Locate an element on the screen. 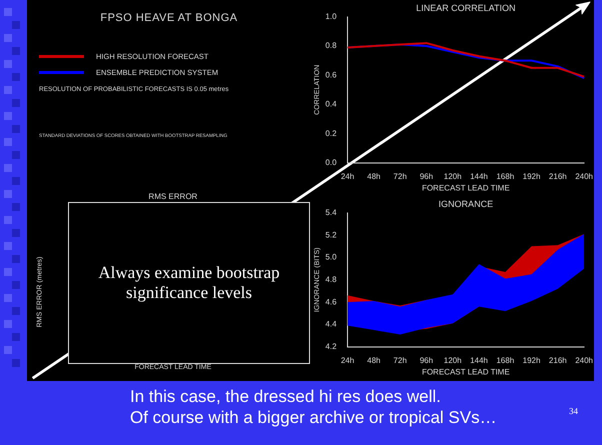  y-tick-label: 4.6 is located at coordinates (331, 301).